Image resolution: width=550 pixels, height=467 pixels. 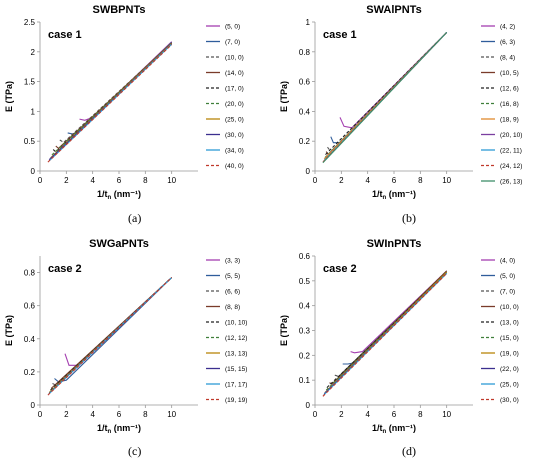 What do you see at coordinates (305, 380) in the screenshot?
I see `y-tick-label: 0.1` at bounding box center [305, 380].